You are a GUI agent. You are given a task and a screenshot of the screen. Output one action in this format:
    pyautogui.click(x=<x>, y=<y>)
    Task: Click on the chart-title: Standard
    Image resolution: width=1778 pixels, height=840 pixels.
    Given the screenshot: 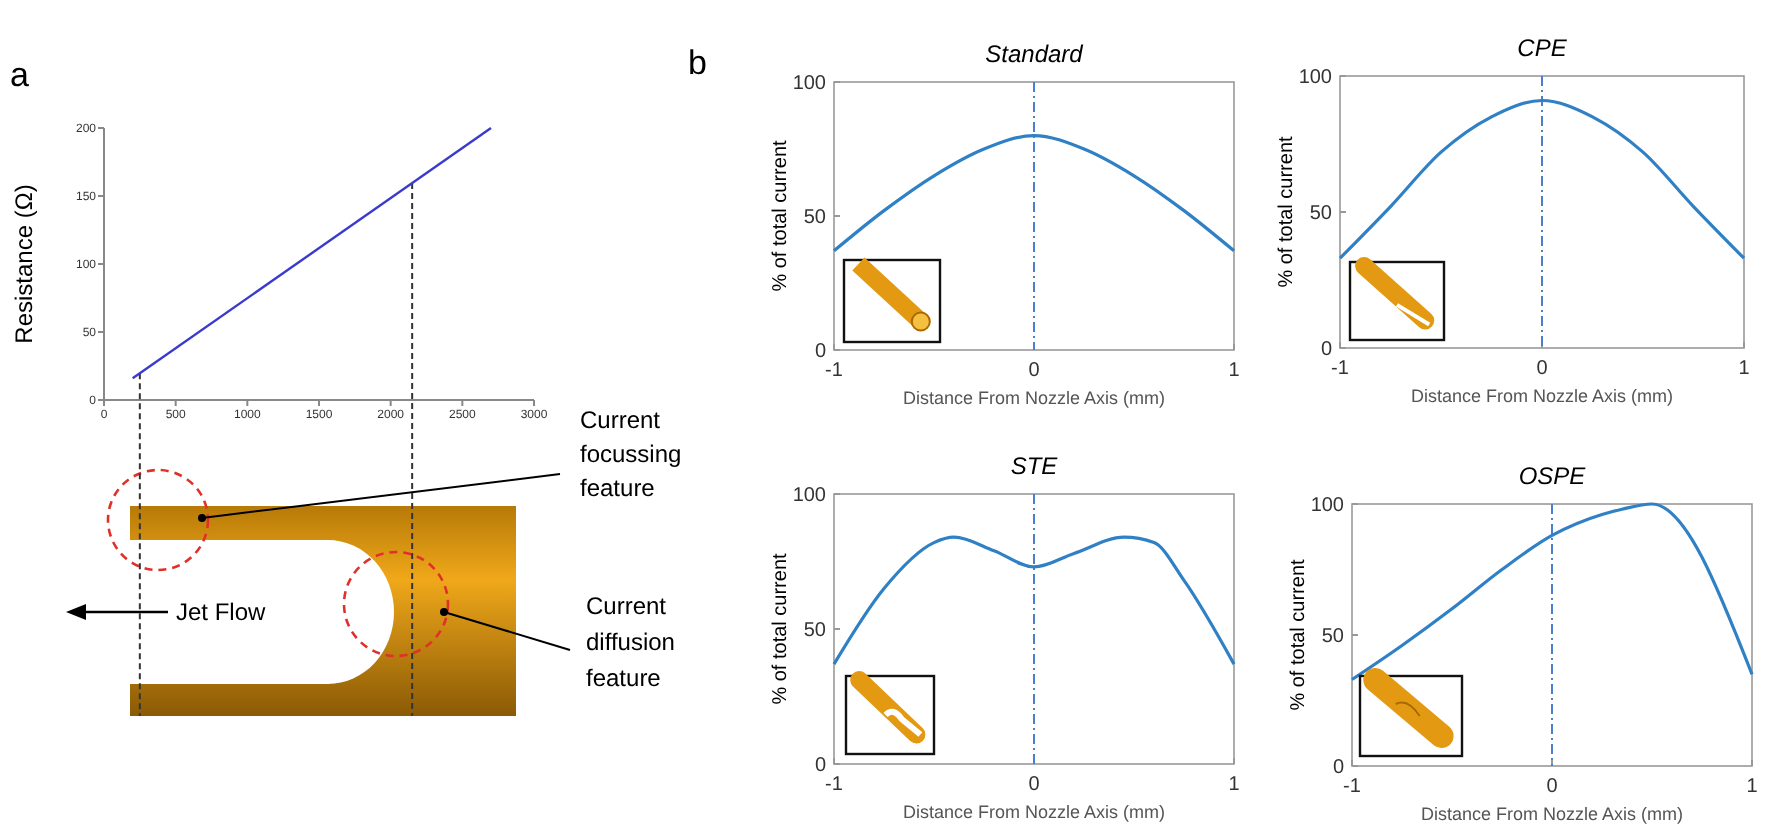 What is the action you would take?
    pyautogui.click(x=1034, y=54)
    